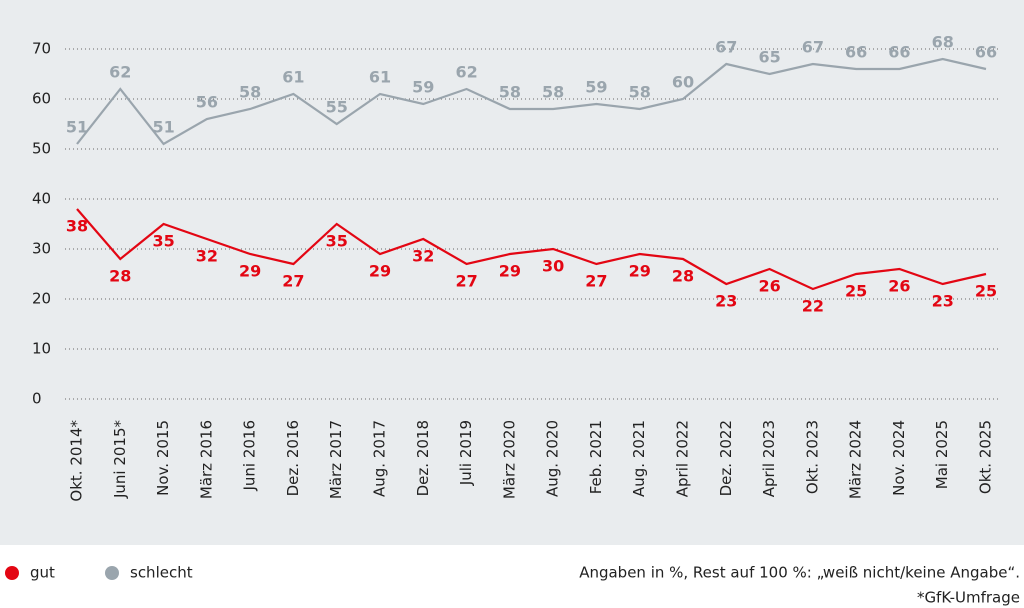 This screenshot has width=1024, height=608. I want to click on x-tick-label: März 2020, so click(509, 459).